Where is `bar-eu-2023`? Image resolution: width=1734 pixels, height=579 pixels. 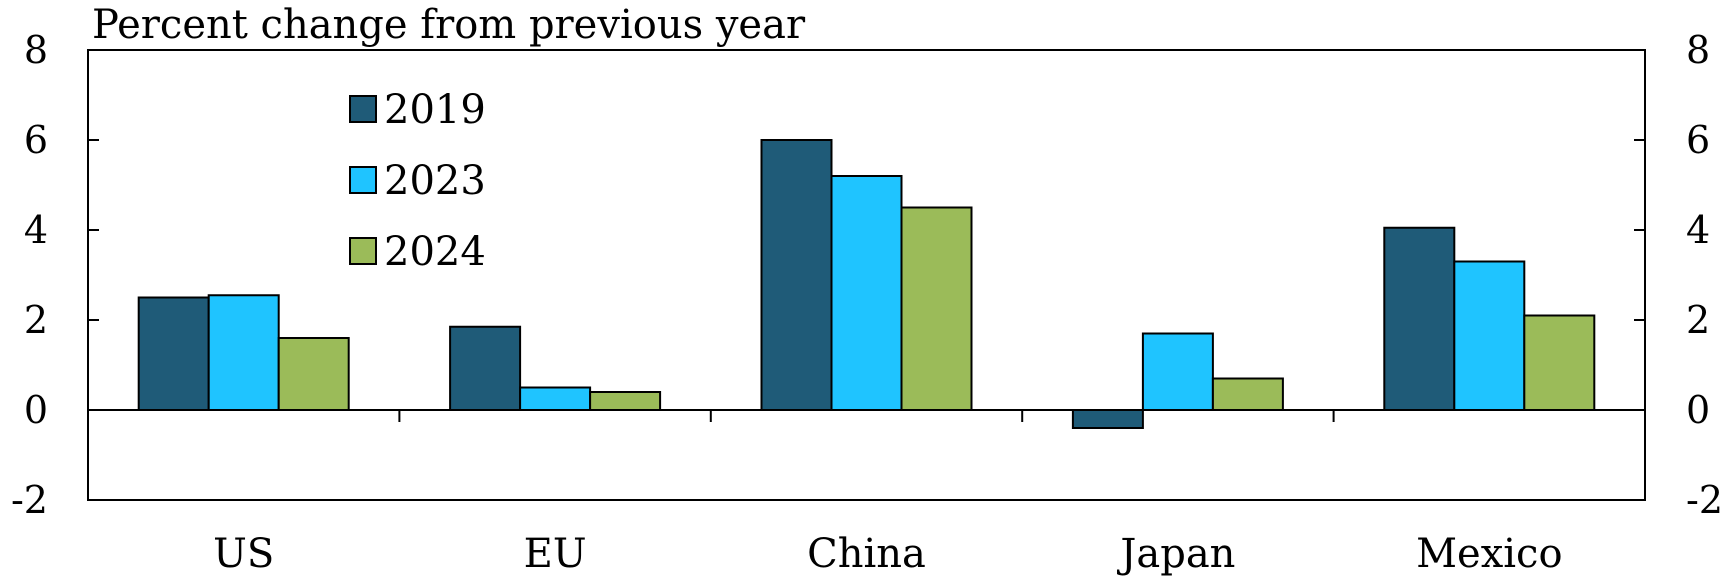 bar-eu-2023 is located at coordinates (555, 398).